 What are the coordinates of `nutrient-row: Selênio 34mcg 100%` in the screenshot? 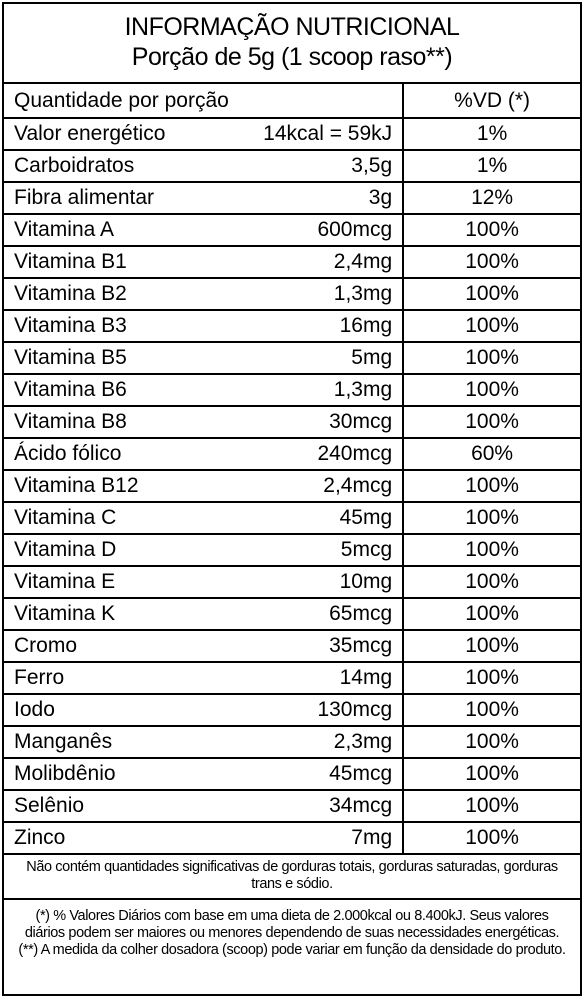 It's located at (292, 806).